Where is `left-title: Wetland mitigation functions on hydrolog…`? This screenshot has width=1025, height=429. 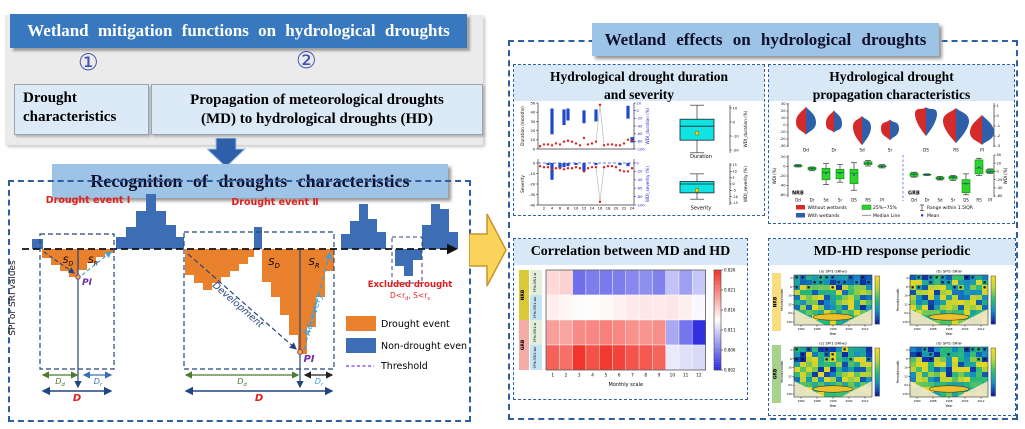 left-title: Wetland mitigation functions on hydrolog… is located at coordinates (238, 31).